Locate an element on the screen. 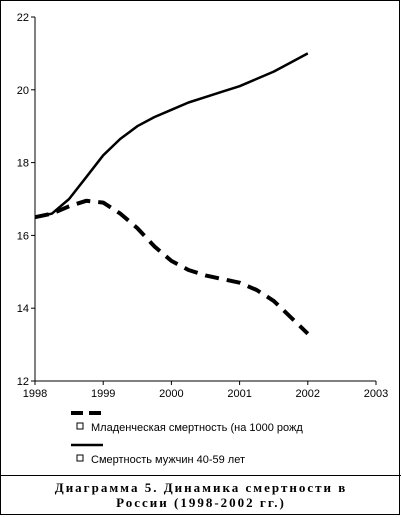  y-tick-label: 18 is located at coordinates (23, 164).